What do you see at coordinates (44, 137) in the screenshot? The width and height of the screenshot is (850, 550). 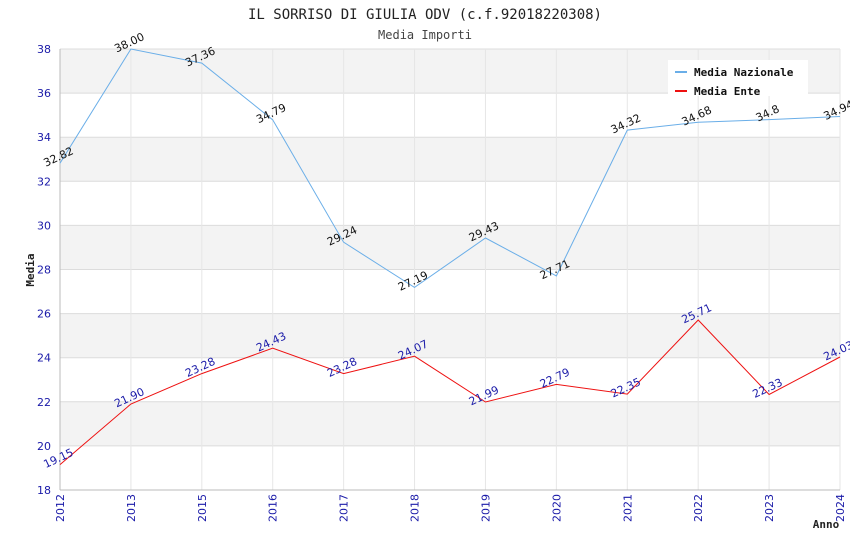 I see `y-tick-label: 34` at bounding box center [44, 137].